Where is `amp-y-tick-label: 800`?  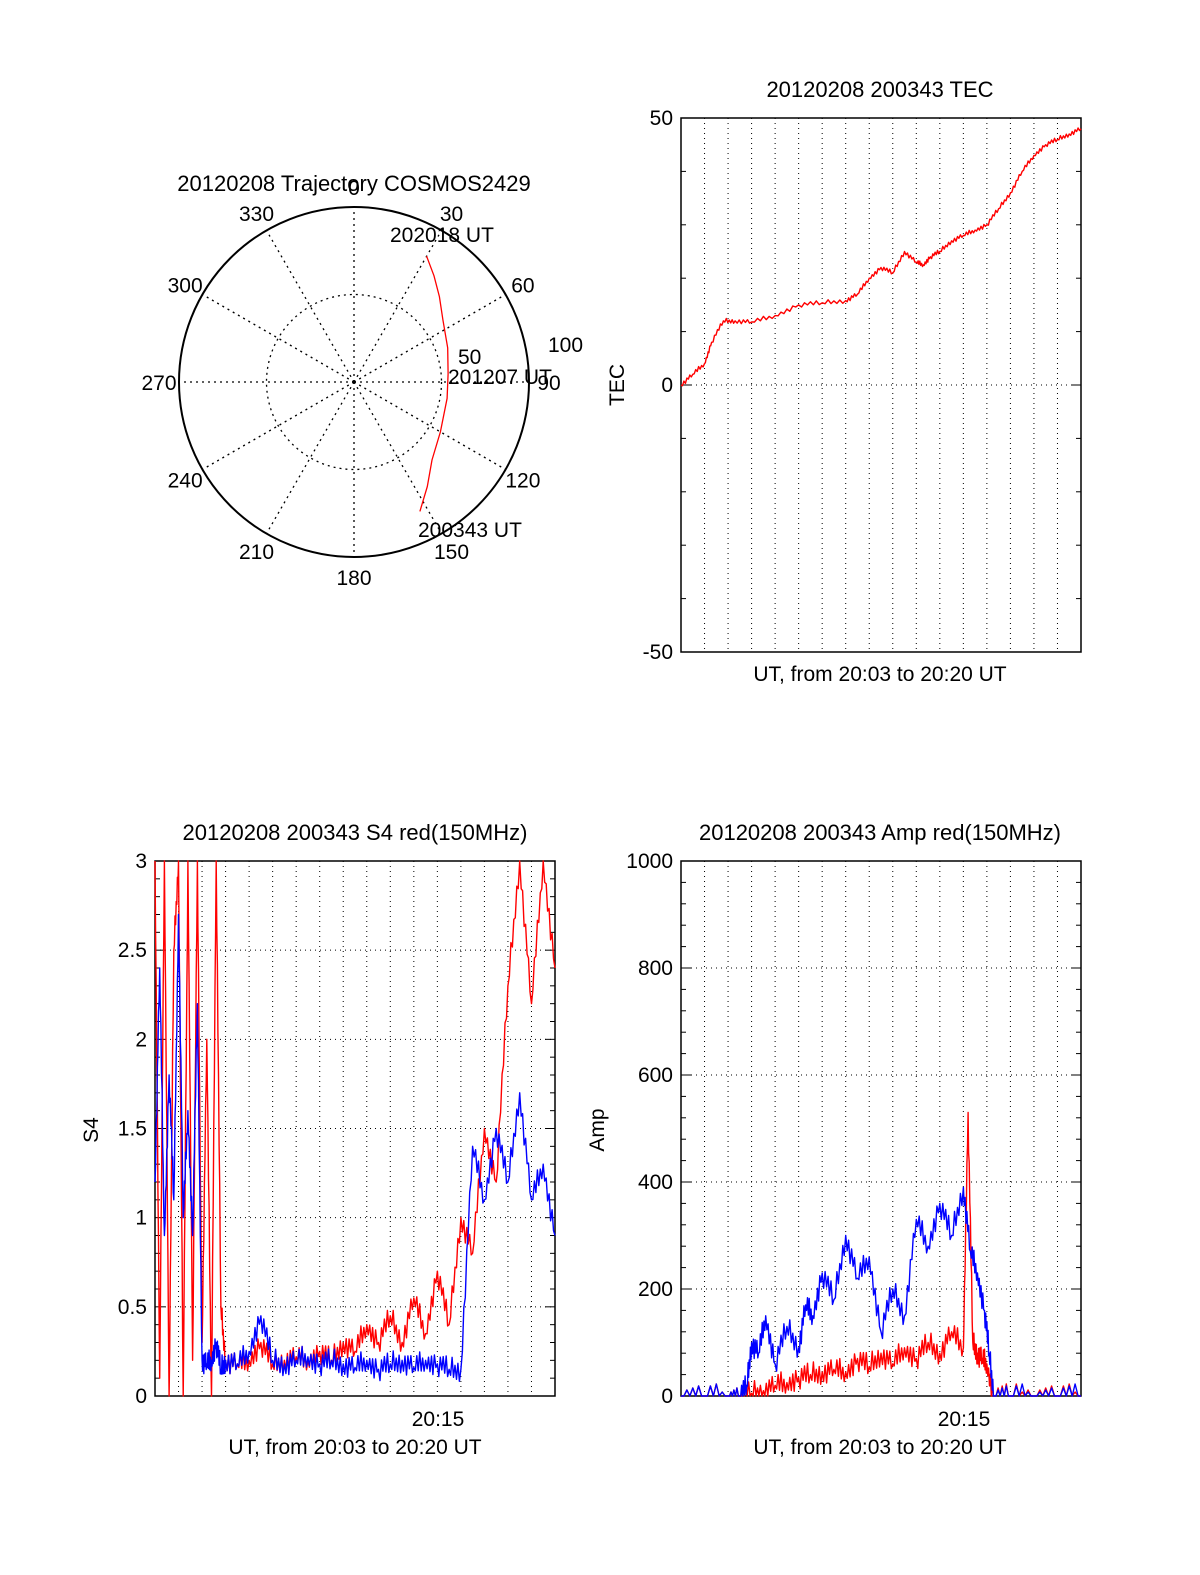
amp-y-tick-label: 800 is located at coordinates (655, 968).